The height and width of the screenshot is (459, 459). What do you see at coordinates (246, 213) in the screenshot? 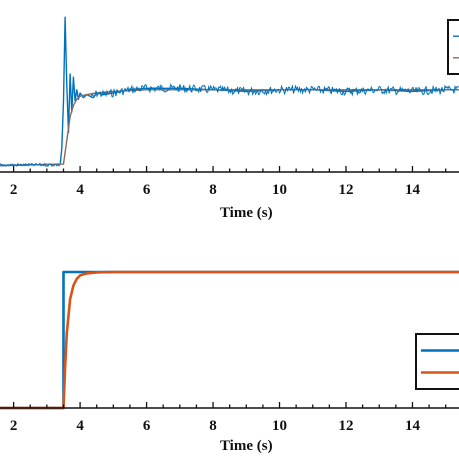
I see `top-x-axis-label: Time (s)` at bounding box center [246, 213].